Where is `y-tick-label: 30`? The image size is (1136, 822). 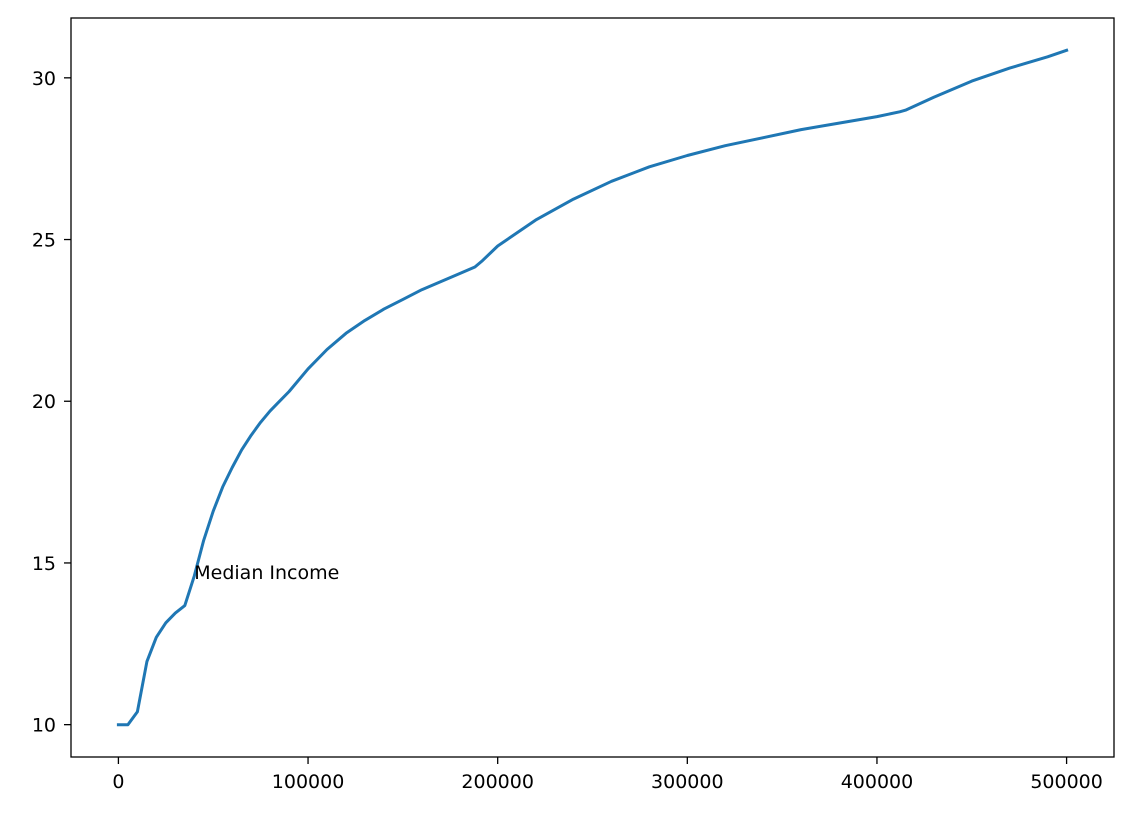 y-tick-label: 30 is located at coordinates (44, 79).